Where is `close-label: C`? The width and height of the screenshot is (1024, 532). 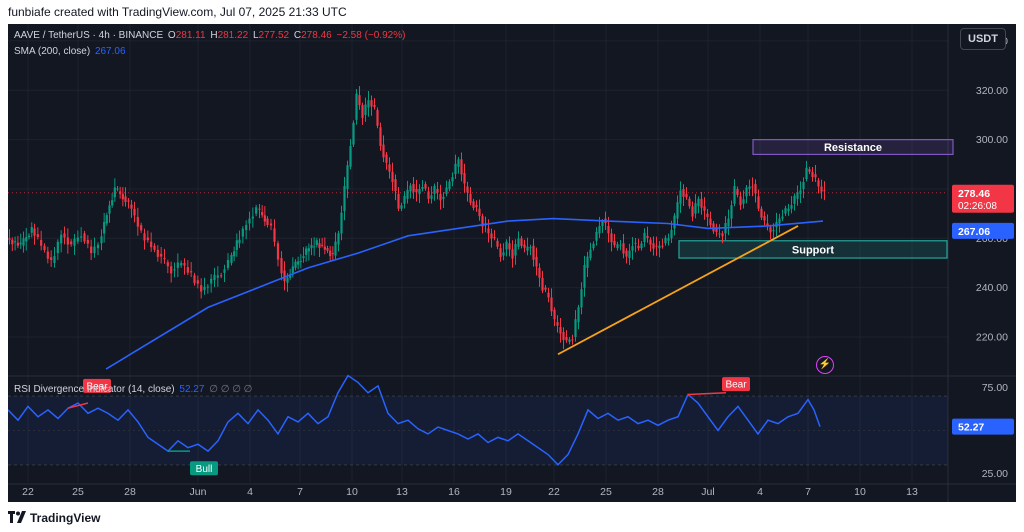
close-label: C is located at coordinates (297, 35).